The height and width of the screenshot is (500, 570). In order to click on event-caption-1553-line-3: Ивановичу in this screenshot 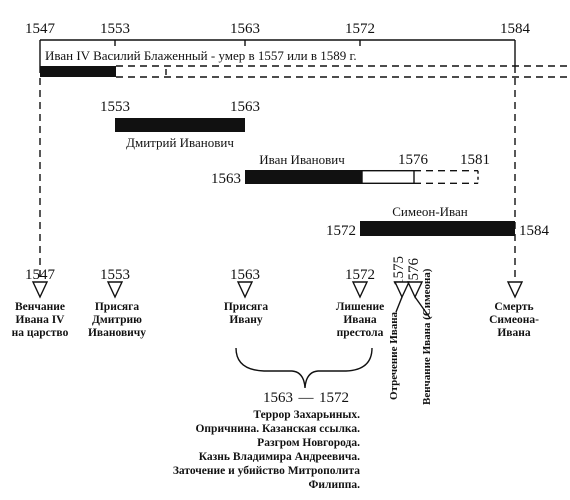, I will do `click(117, 333)`.